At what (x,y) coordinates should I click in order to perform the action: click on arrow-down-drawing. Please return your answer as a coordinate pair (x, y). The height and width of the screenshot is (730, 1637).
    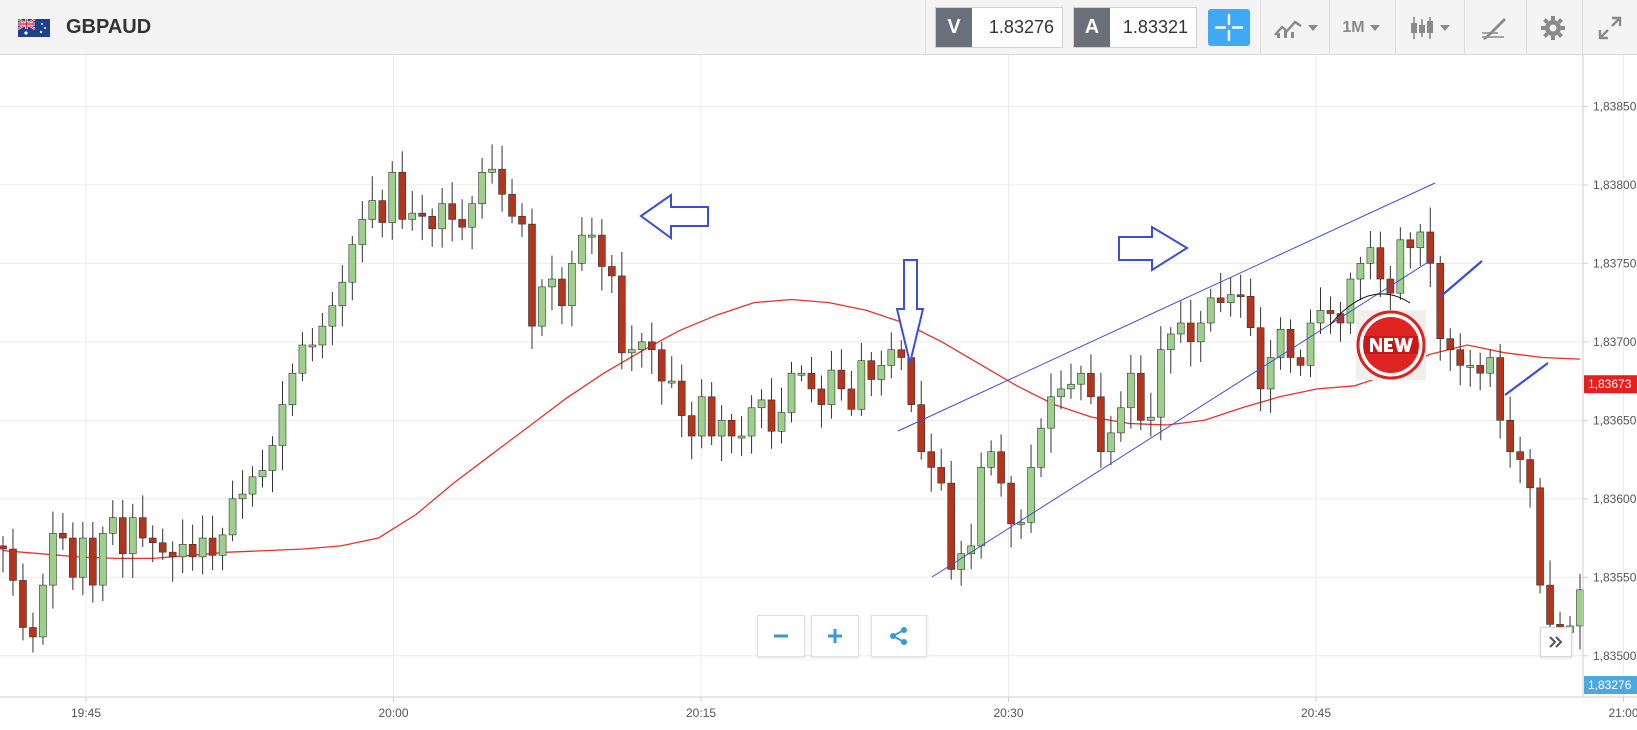
    Looking at the image, I should click on (910, 311).